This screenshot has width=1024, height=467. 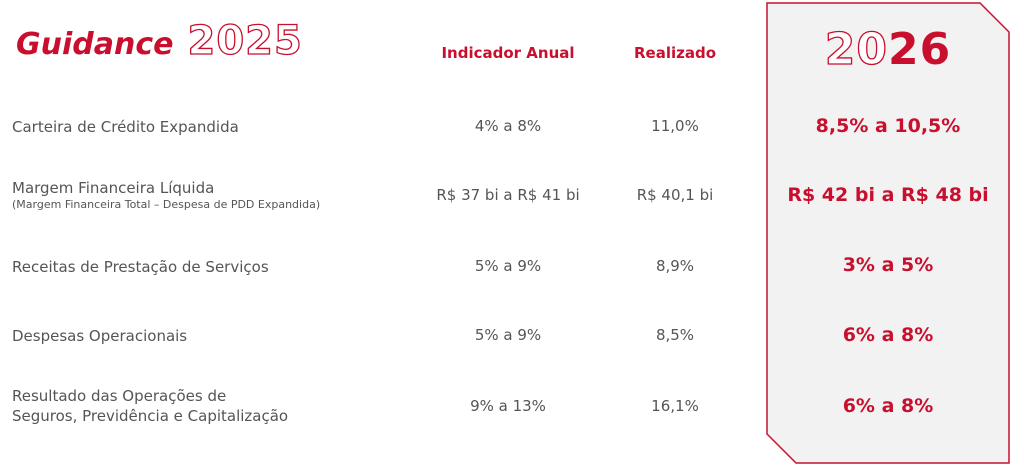 What do you see at coordinates (245, 40) in the screenshot?
I see `title-year: 2025` at bounding box center [245, 40].